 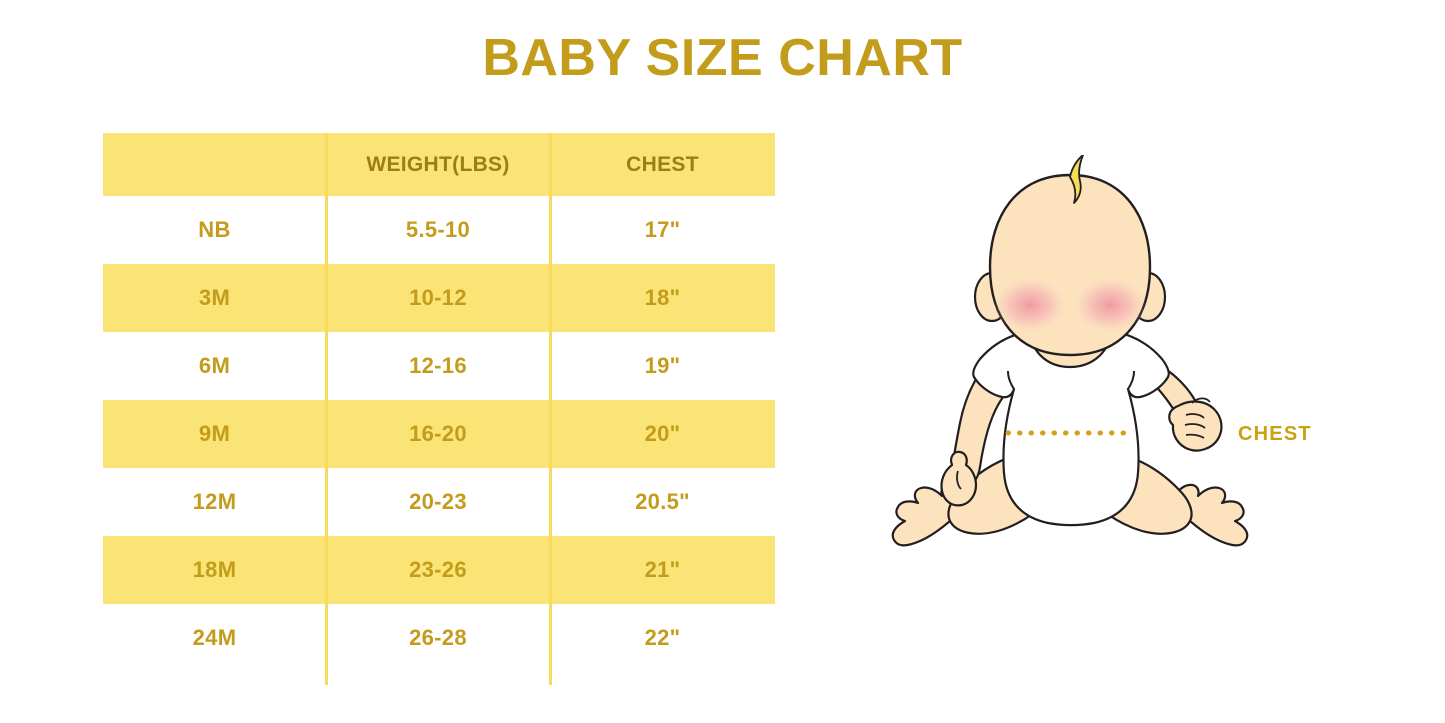 What do you see at coordinates (662, 164) in the screenshot?
I see `header-cell-chest: CHEST` at bounding box center [662, 164].